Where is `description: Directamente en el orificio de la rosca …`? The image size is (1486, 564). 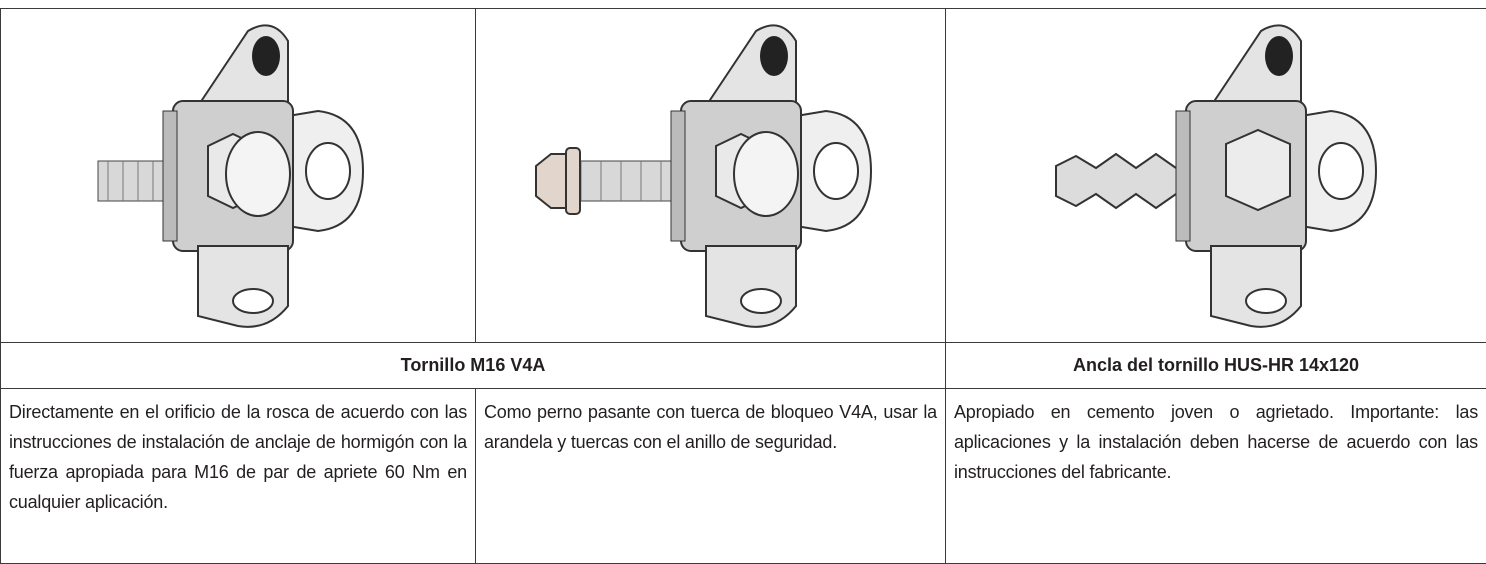 description: Directamente en el orificio de la rosca … is located at coordinates (238, 476).